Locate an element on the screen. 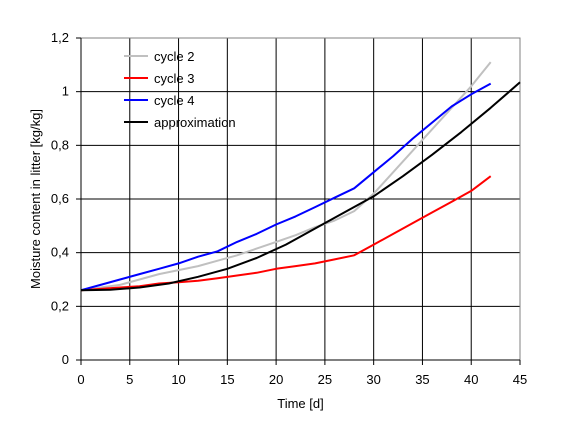 The image size is (569, 425). x-tick-label: 30 is located at coordinates (373, 379).